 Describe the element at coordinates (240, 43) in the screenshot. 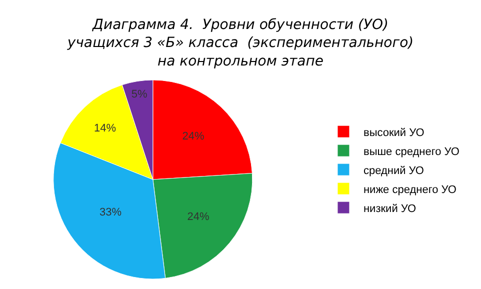

I see `chart-title: Диаграмма 4. Уровни обученности (УО) учащихся 3 «Б» класса (экспериментального) на контрольном этапе` at that location.